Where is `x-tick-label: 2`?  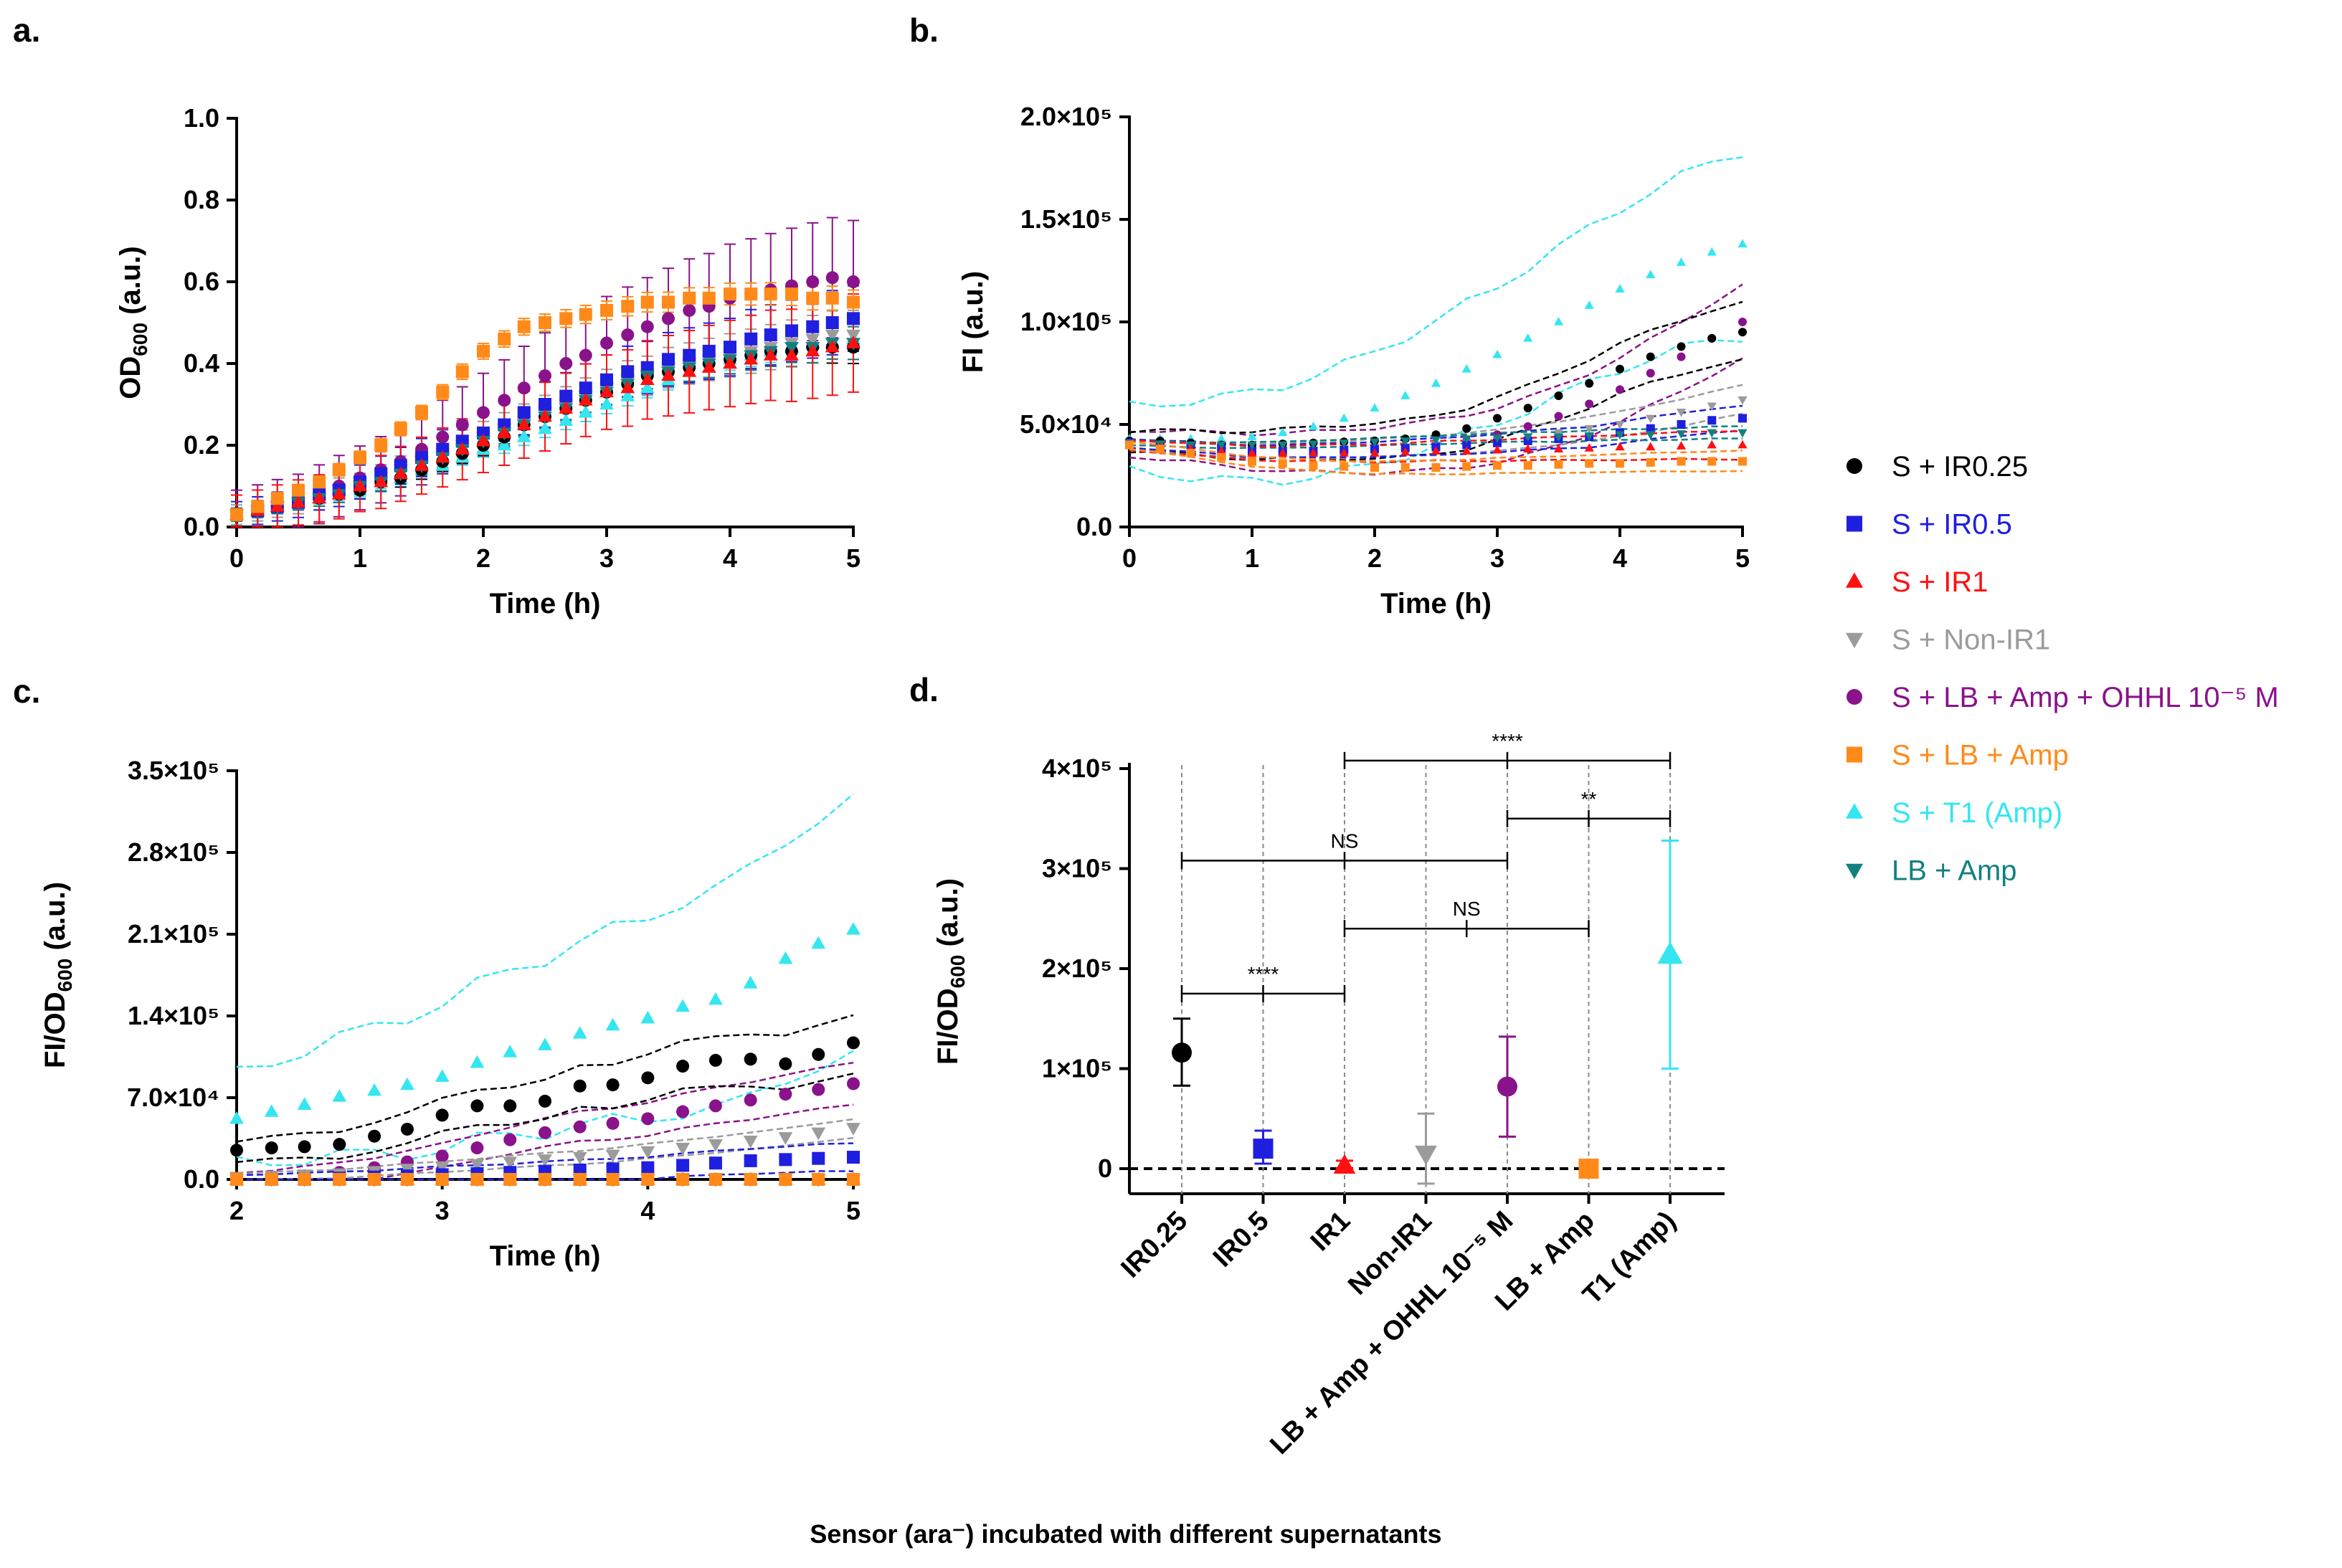 x-tick-label: 2 is located at coordinates (1375, 558).